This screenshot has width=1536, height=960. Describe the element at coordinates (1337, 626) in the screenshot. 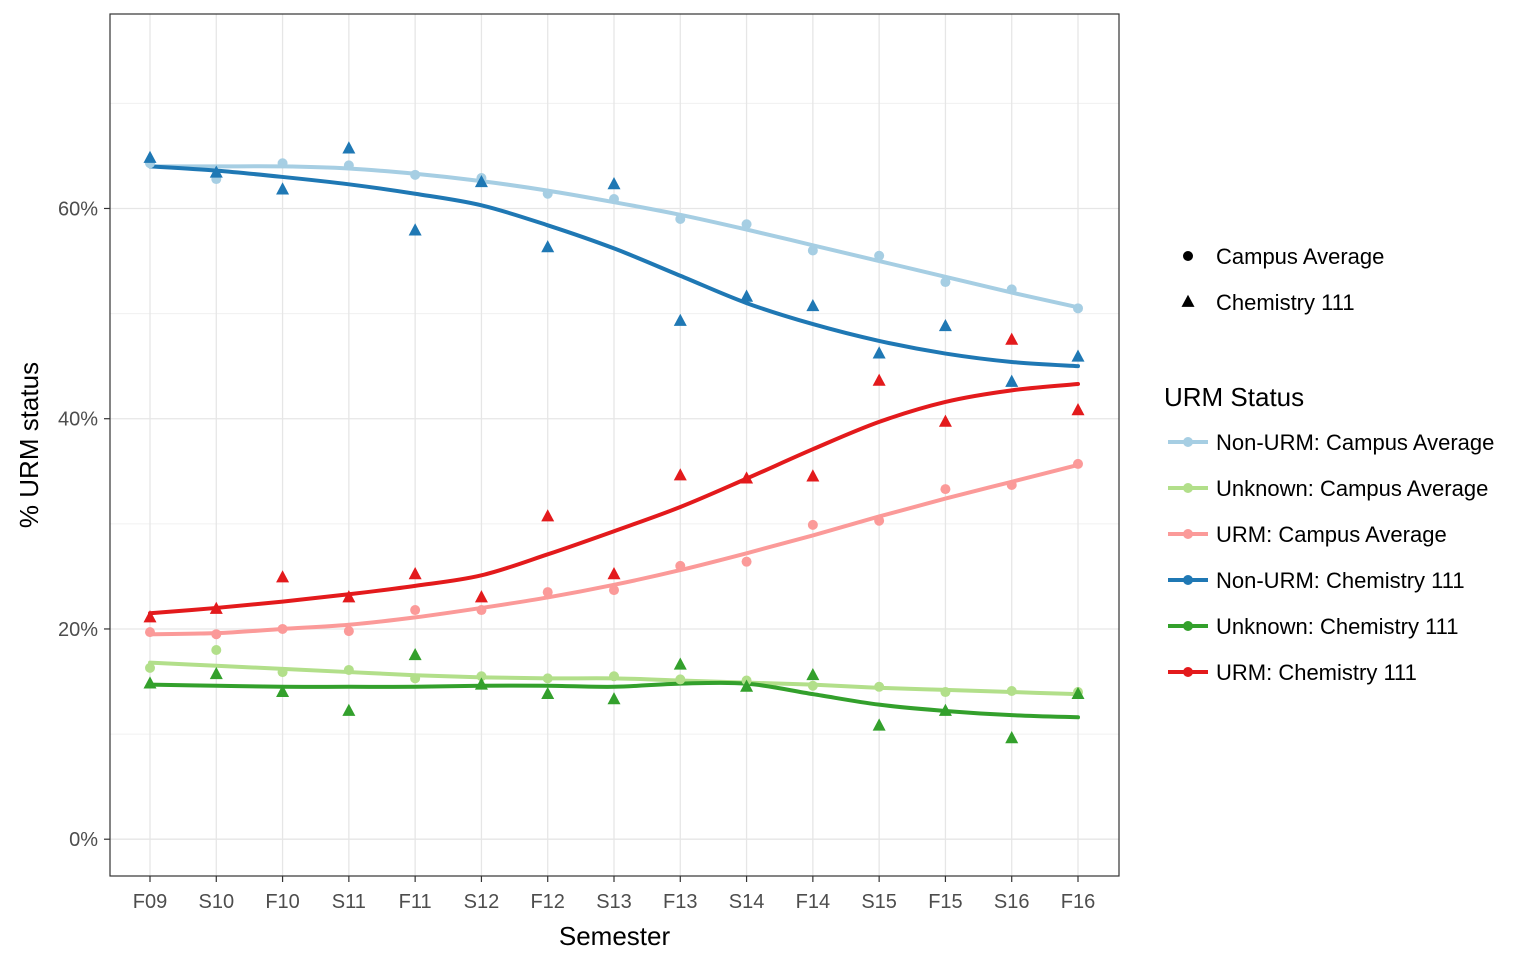

I see `legend-label: Unknown: Chemistry 111` at that location.